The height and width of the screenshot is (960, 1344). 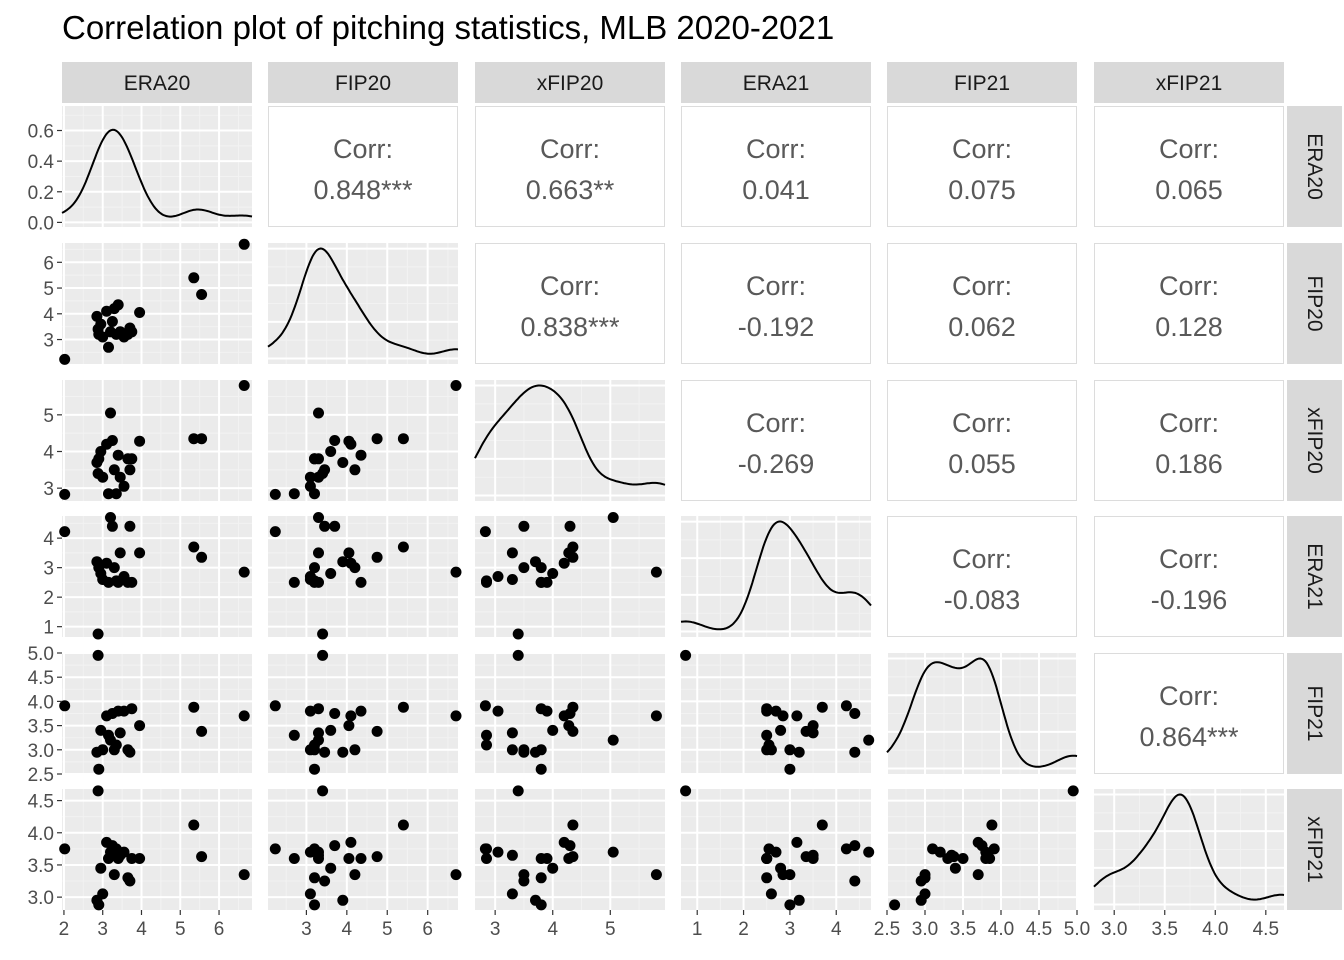 I want to click on panel-fip20-xfip21: Corr: 0.128, so click(x=1189, y=303).